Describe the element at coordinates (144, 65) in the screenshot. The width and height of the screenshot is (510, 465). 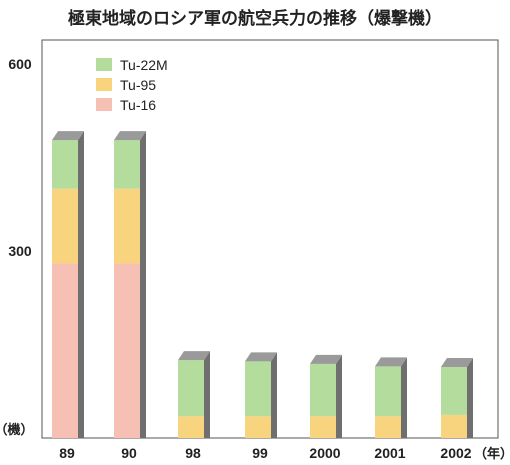
I see `legend-label: Tu-22M` at that location.